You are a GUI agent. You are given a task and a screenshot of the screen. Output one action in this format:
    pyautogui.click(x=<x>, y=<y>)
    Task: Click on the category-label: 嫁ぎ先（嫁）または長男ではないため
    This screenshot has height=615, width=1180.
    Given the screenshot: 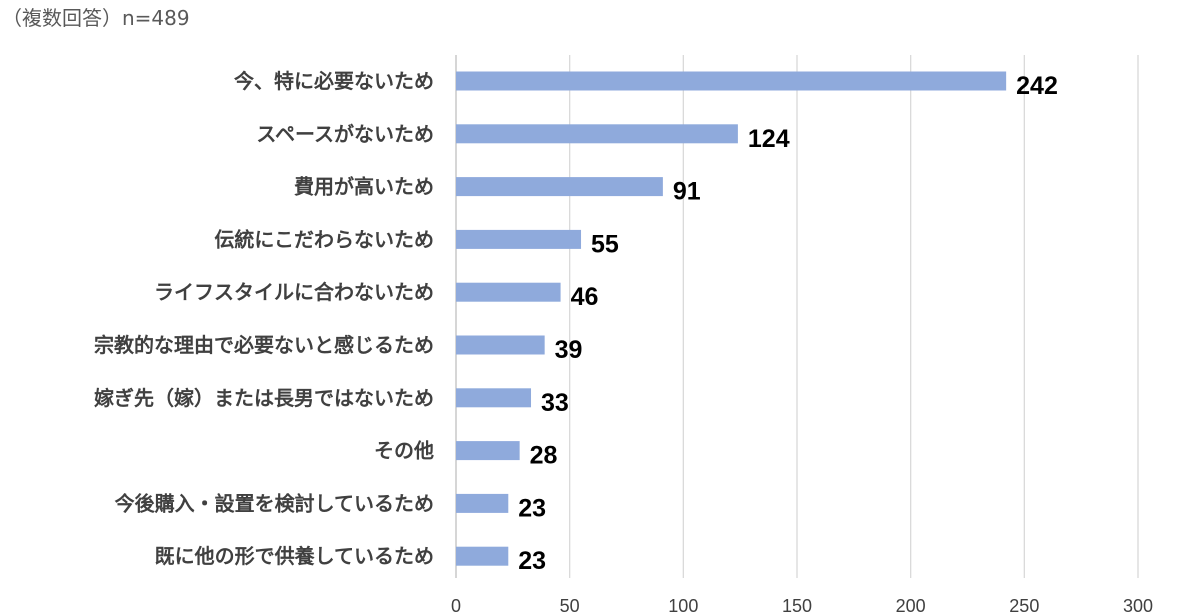 What is the action you would take?
    pyautogui.click(x=264, y=398)
    